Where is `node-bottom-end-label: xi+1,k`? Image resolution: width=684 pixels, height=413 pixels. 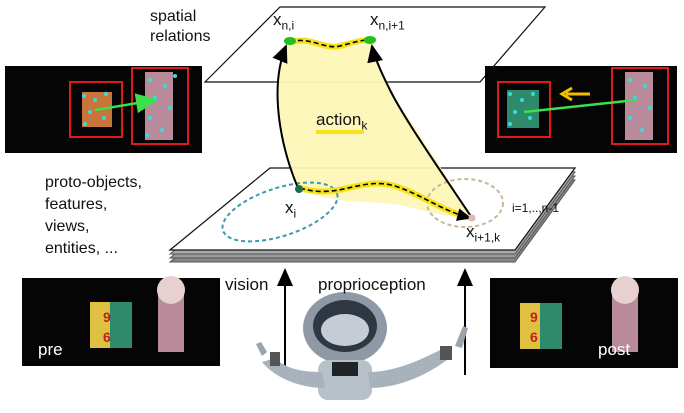
node-bottom-end-label: xi+1,k is located at coordinates (483, 233).